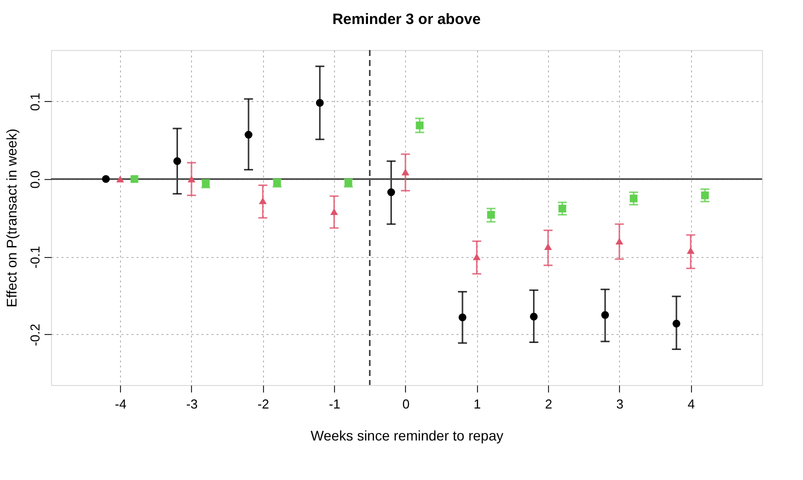 The image size is (803, 480). I want to click on x-tick-label: -3, so click(192, 404).